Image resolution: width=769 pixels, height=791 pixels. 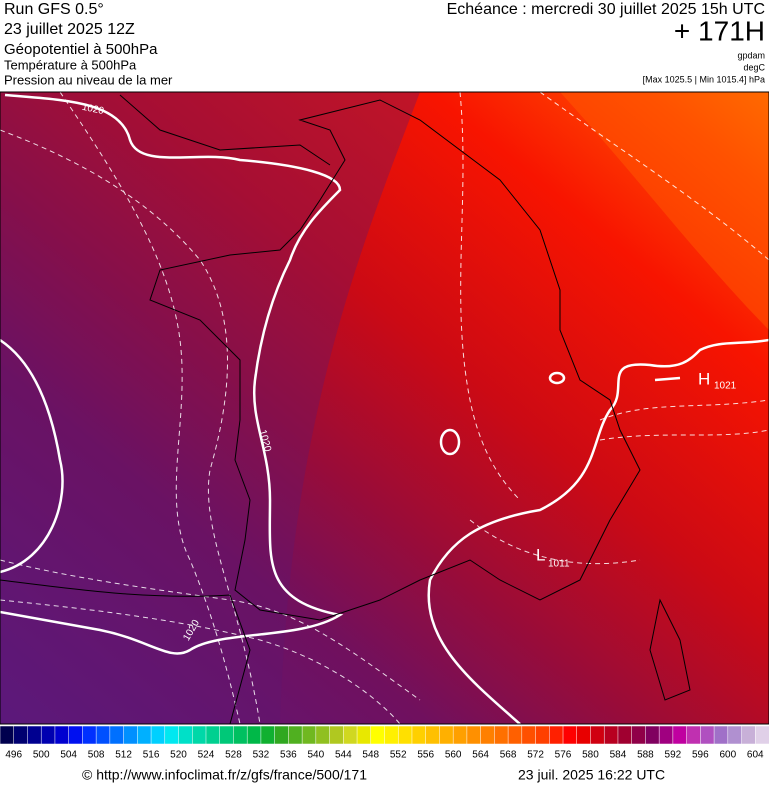 What do you see at coordinates (370, 755) in the screenshot?
I see `colorbar-label: 548` at bounding box center [370, 755].